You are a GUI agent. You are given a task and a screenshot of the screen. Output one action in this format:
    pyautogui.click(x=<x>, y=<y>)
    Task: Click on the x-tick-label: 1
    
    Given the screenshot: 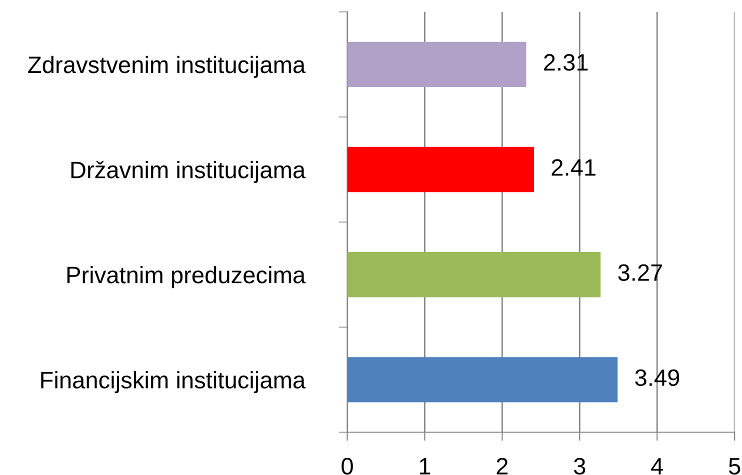 What is the action you would take?
    pyautogui.click(x=425, y=466)
    